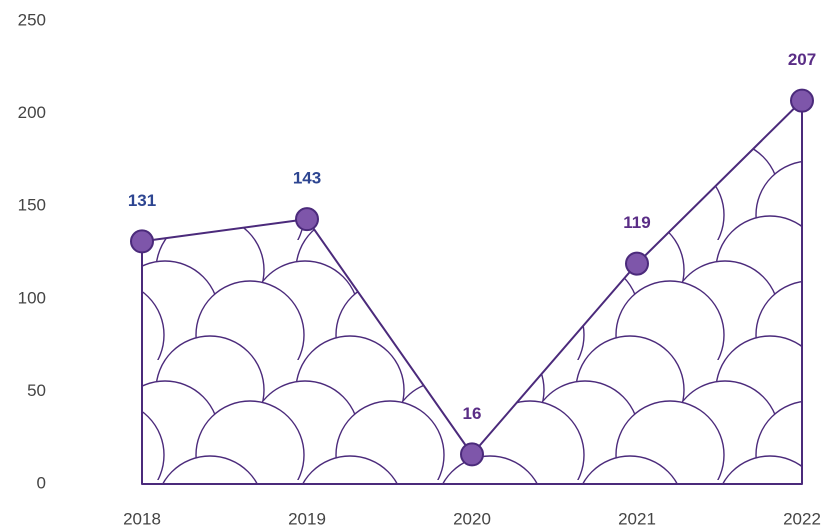  I want to click on x-tick-label: 2022, so click(802, 518).